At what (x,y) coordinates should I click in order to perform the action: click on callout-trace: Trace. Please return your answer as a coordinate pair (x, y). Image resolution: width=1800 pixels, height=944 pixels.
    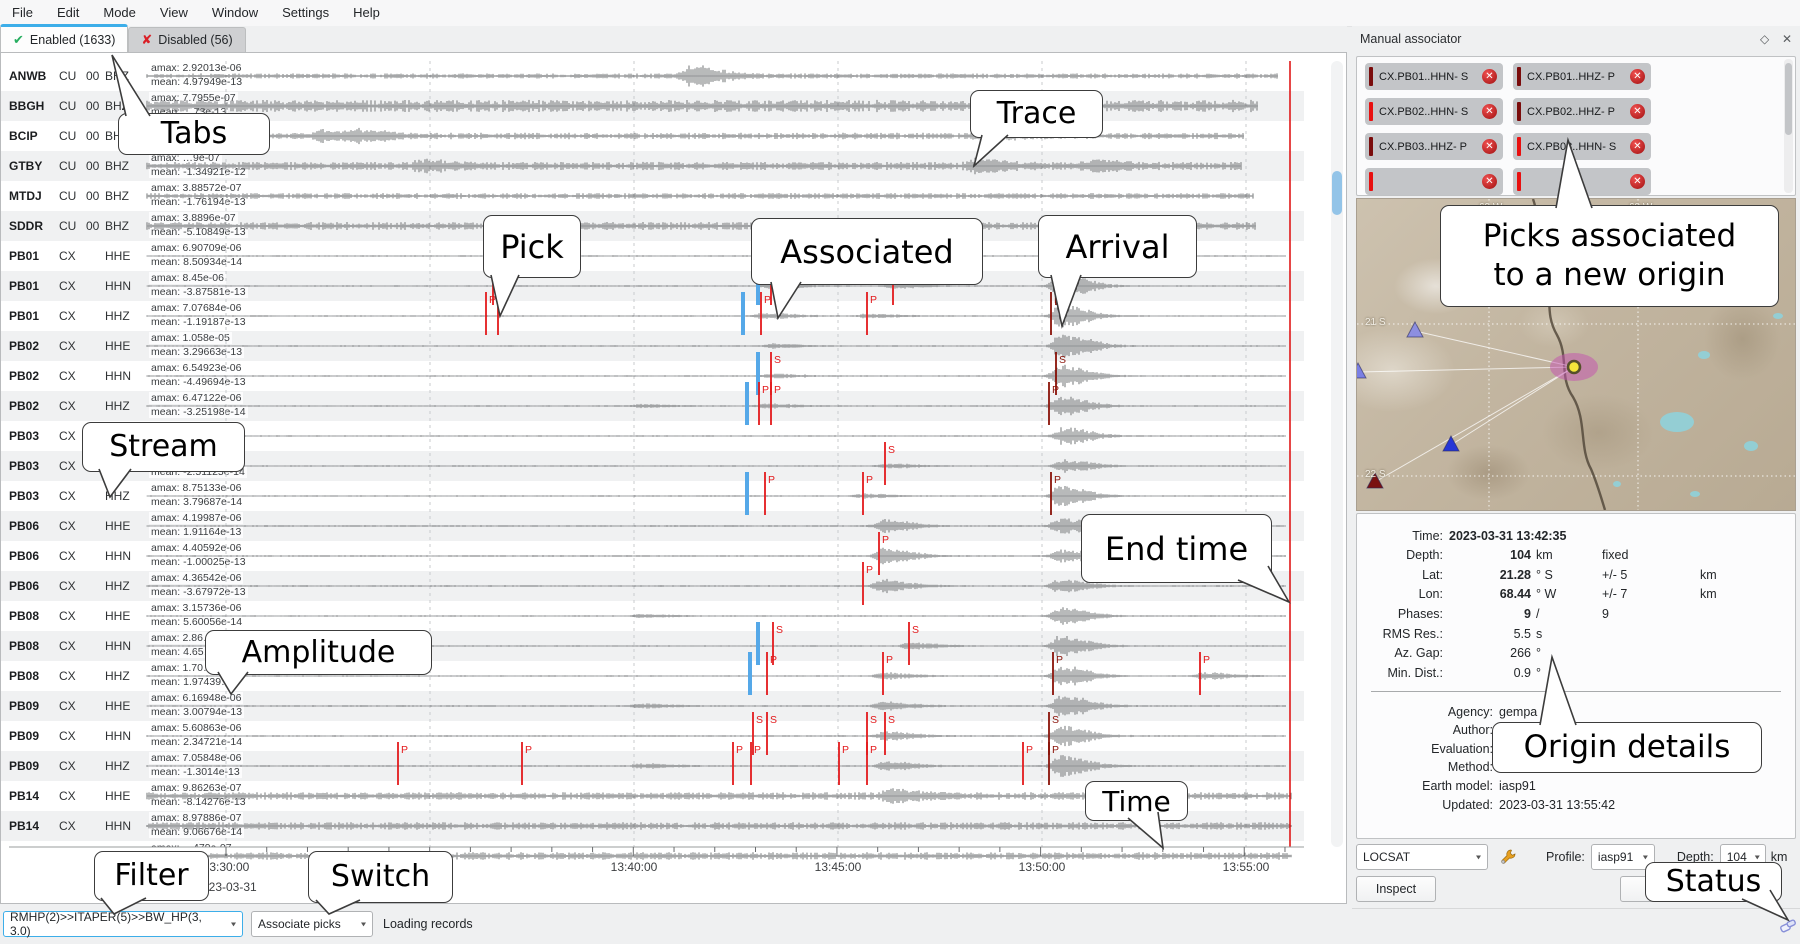
    Looking at the image, I should click on (1036, 114).